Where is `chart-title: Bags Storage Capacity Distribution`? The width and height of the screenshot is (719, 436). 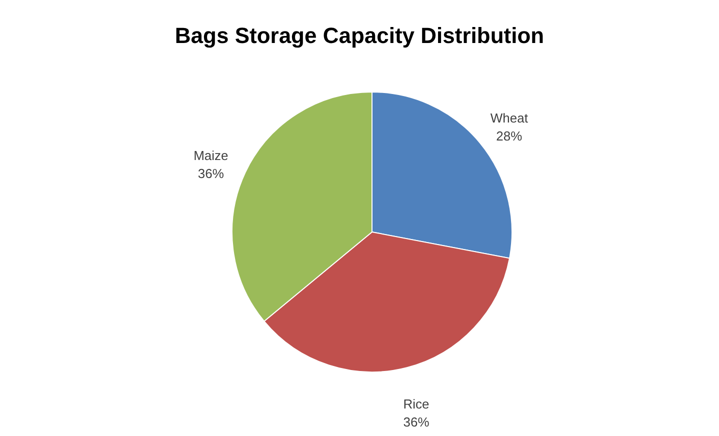
chart-title: Bags Storage Capacity Distribution is located at coordinates (359, 35).